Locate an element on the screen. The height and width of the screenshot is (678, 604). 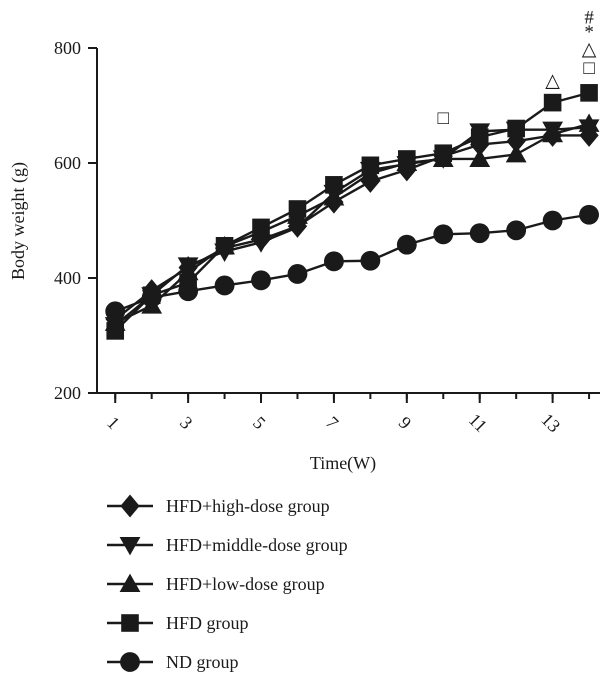
significance-annotations: □△□△*# is located at coordinates (517, 68).